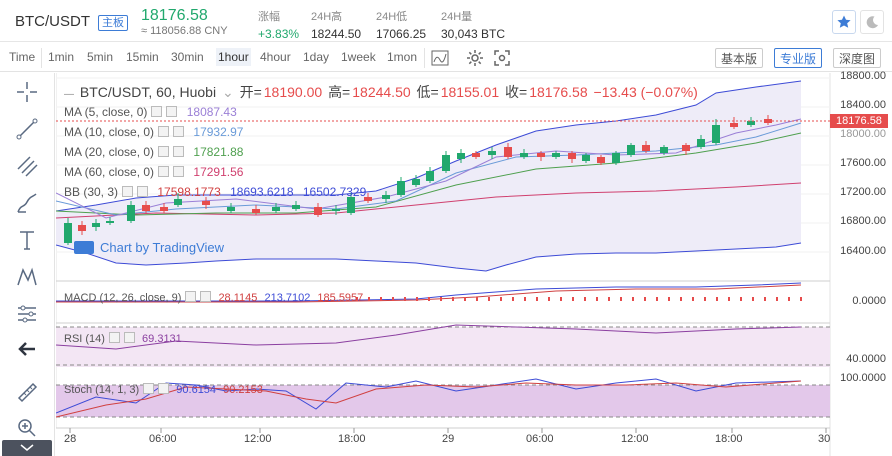 The width and height of the screenshot is (892, 456). I want to click on brush-icon, so click(27, 203).